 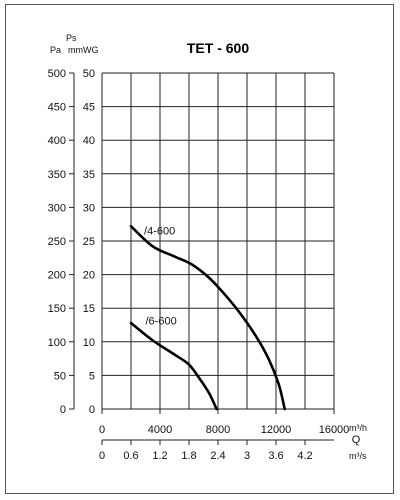 What do you see at coordinates (92, 410) in the screenshot?
I see `mmwg-tick-label: 0` at bounding box center [92, 410].